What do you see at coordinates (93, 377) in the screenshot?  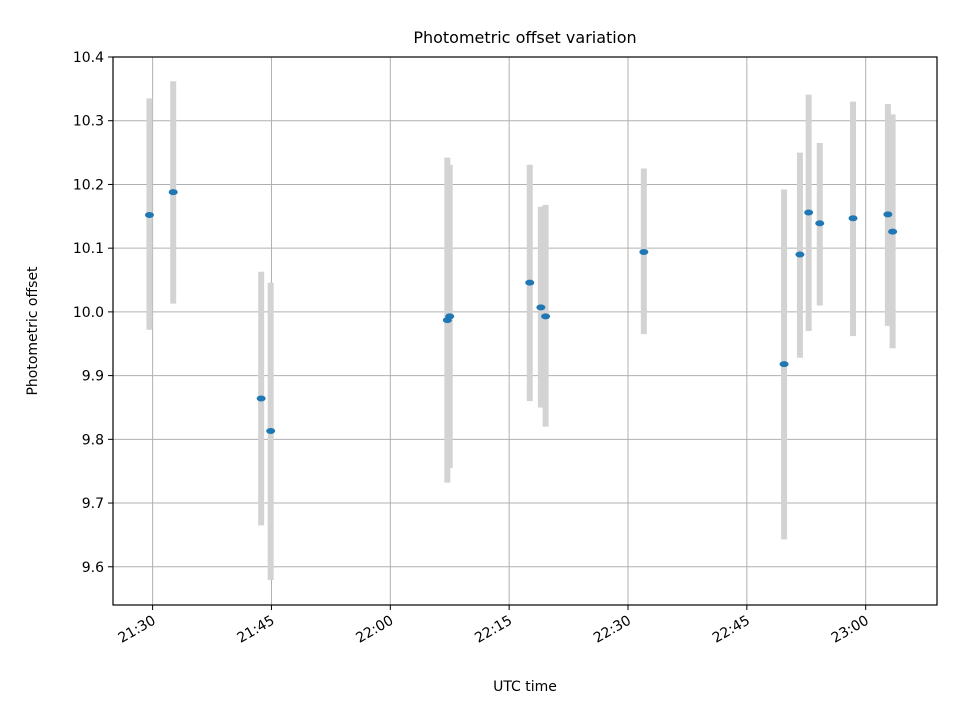 I see `y-tick-label: 9.9` at bounding box center [93, 377].